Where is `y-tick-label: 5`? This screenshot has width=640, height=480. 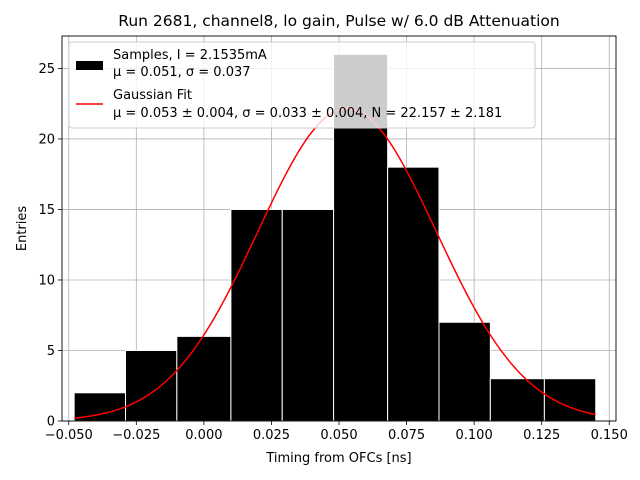
y-tick-label: 5 is located at coordinates (51, 351).